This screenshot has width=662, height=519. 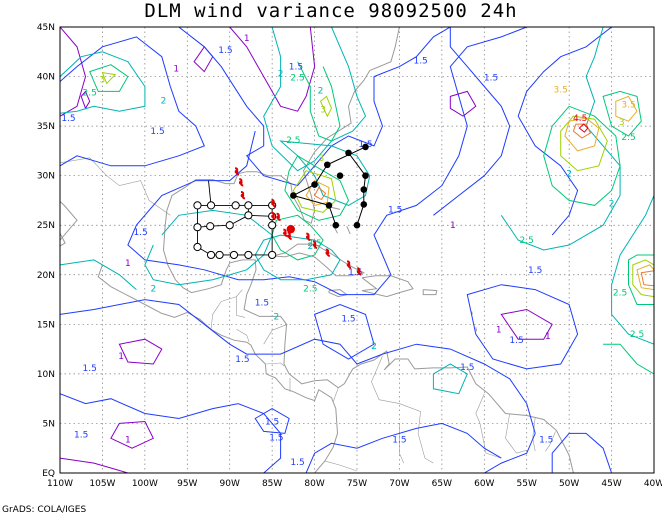 I want to click on credit-text: GrADS: COLA/IGES, so click(x=44, y=510).